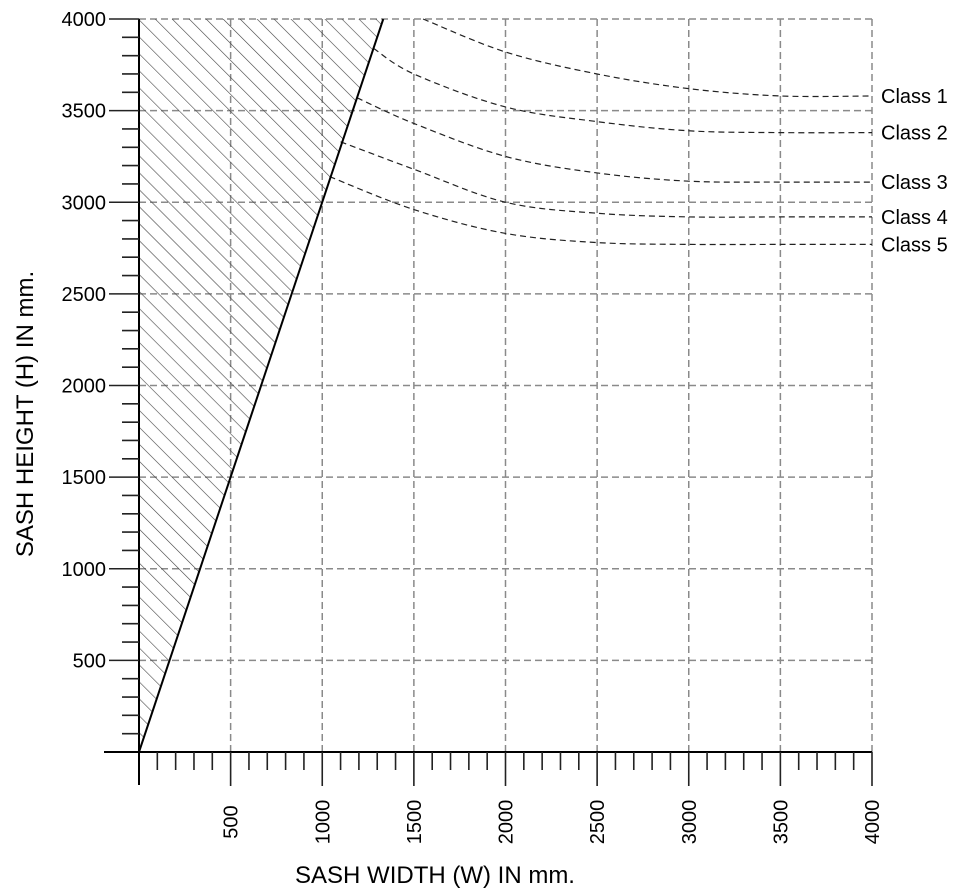 Image resolution: width=963 pixels, height=893 pixels. Describe the element at coordinates (690, 822) in the screenshot. I see `x-tick-label: 3000` at that location.